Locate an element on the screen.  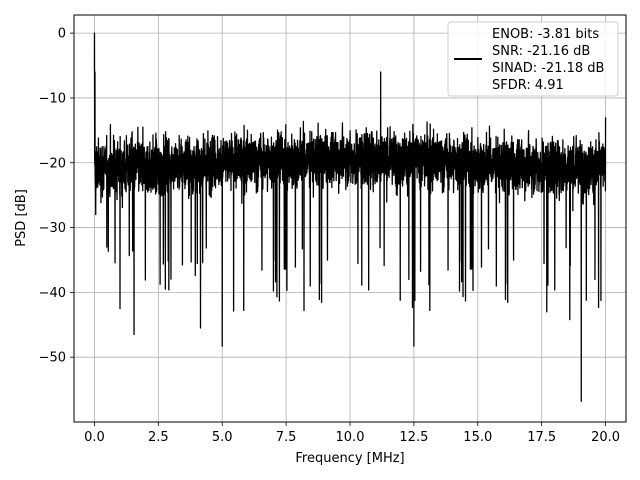
legend-entry-snr: SNR: -21.16 dB is located at coordinates (541, 51).